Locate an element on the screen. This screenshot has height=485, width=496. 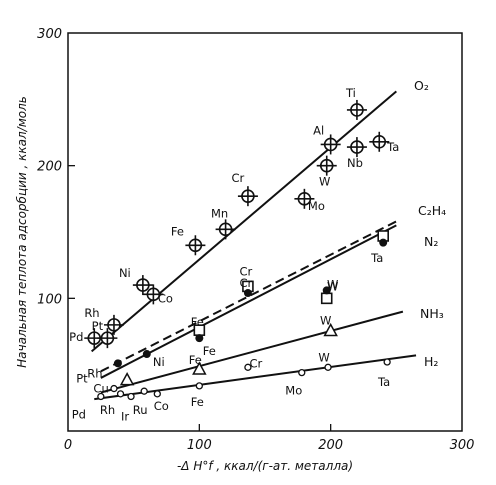
x-axis-label: -Δ H°f , ккал/(г-ат. металла) is located at coordinates (265, 466).